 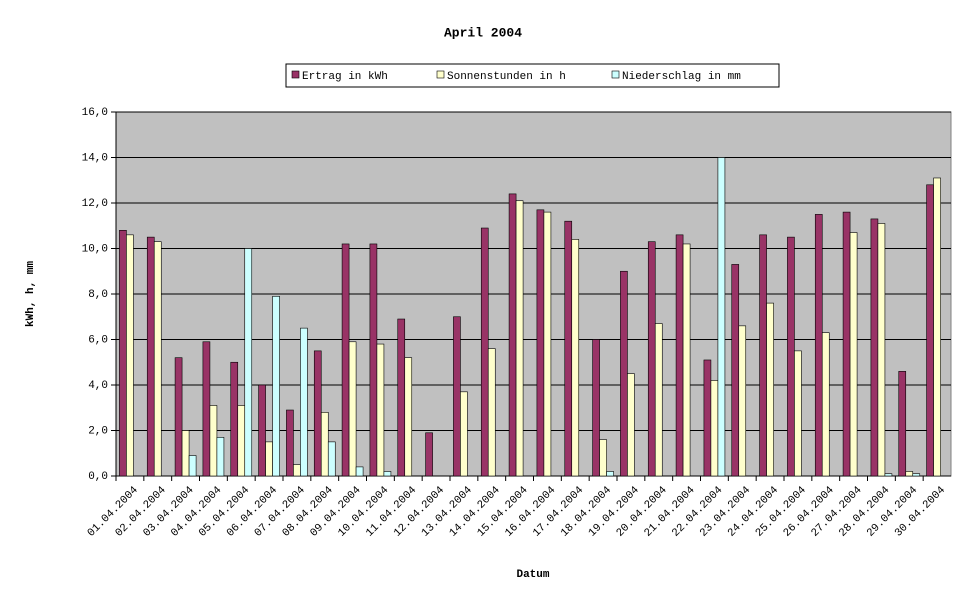 What do you see at coordinates (98, 340) in the screenshot?
I see `y-tick-label: 6,0` at bounding box center [98, 340].